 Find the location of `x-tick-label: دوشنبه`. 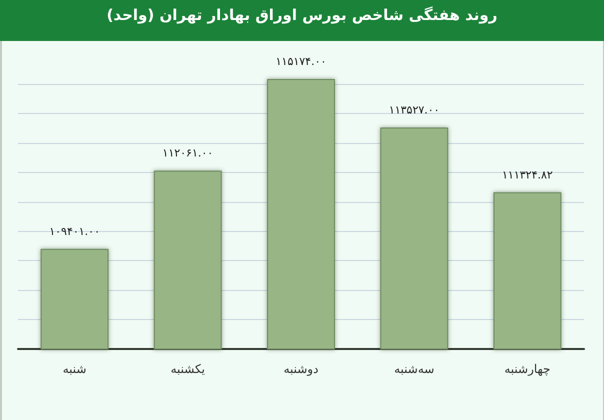

x-tick-label: دوشنبه is located at coordinates (301, 369).